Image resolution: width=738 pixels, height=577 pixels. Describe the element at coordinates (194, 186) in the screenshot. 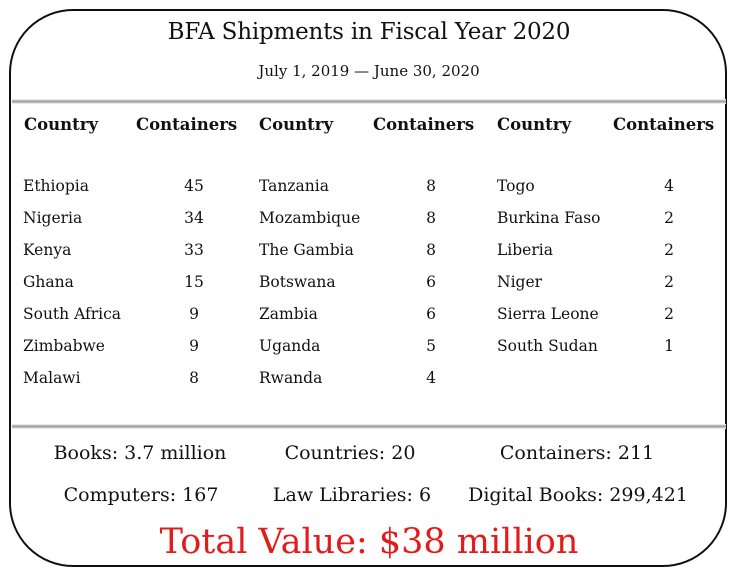

I see `container-count: 45` at that location.